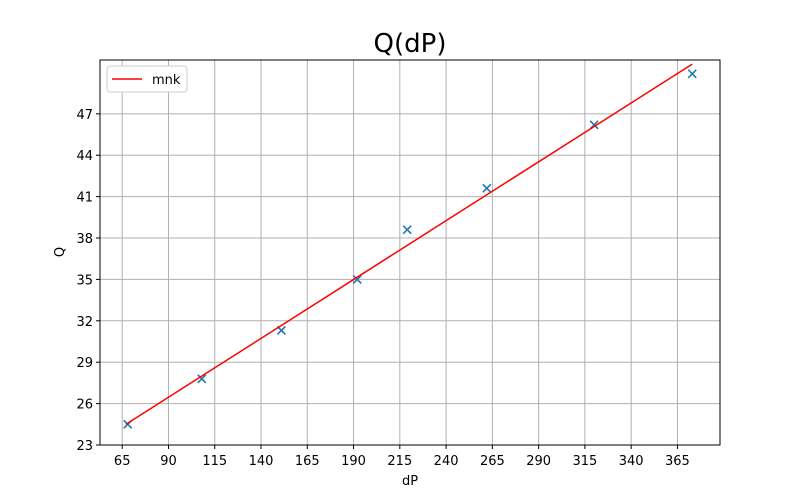 Image resolution: width=800 pixels, height=500 pixels. I want to click on y-axis-label: Q, so click(60, 252).